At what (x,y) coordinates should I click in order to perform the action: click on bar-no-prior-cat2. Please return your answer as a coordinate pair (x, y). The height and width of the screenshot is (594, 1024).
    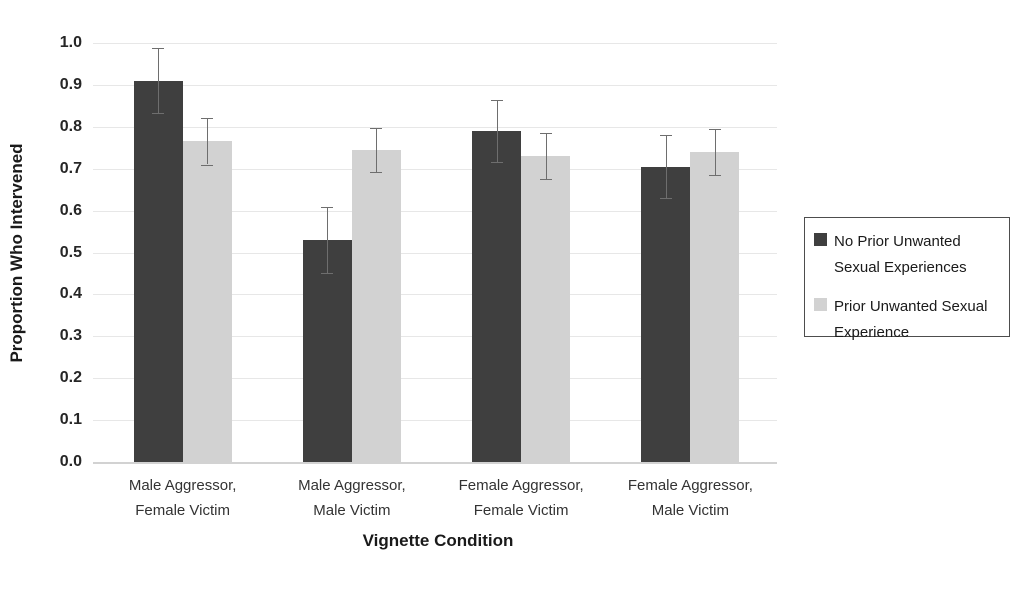
    Looking at the image, I should click on (327, 350).